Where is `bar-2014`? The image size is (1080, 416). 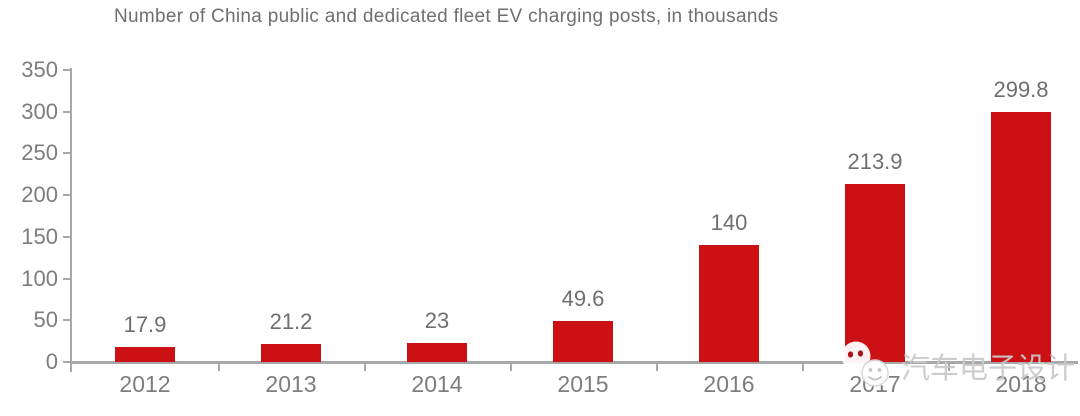 bar-2014 is located at coordinates (437, 352).